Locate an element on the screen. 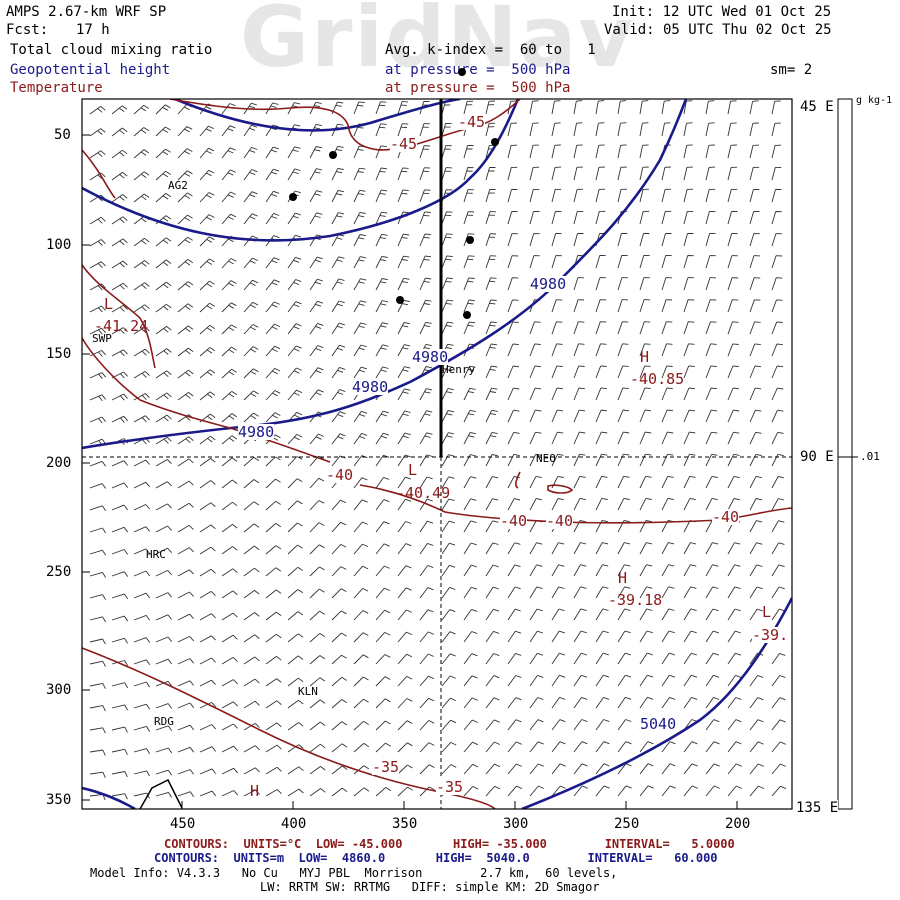  height-pressure-level: at pressure = 500 hPa is located at coordinates (478, 70).